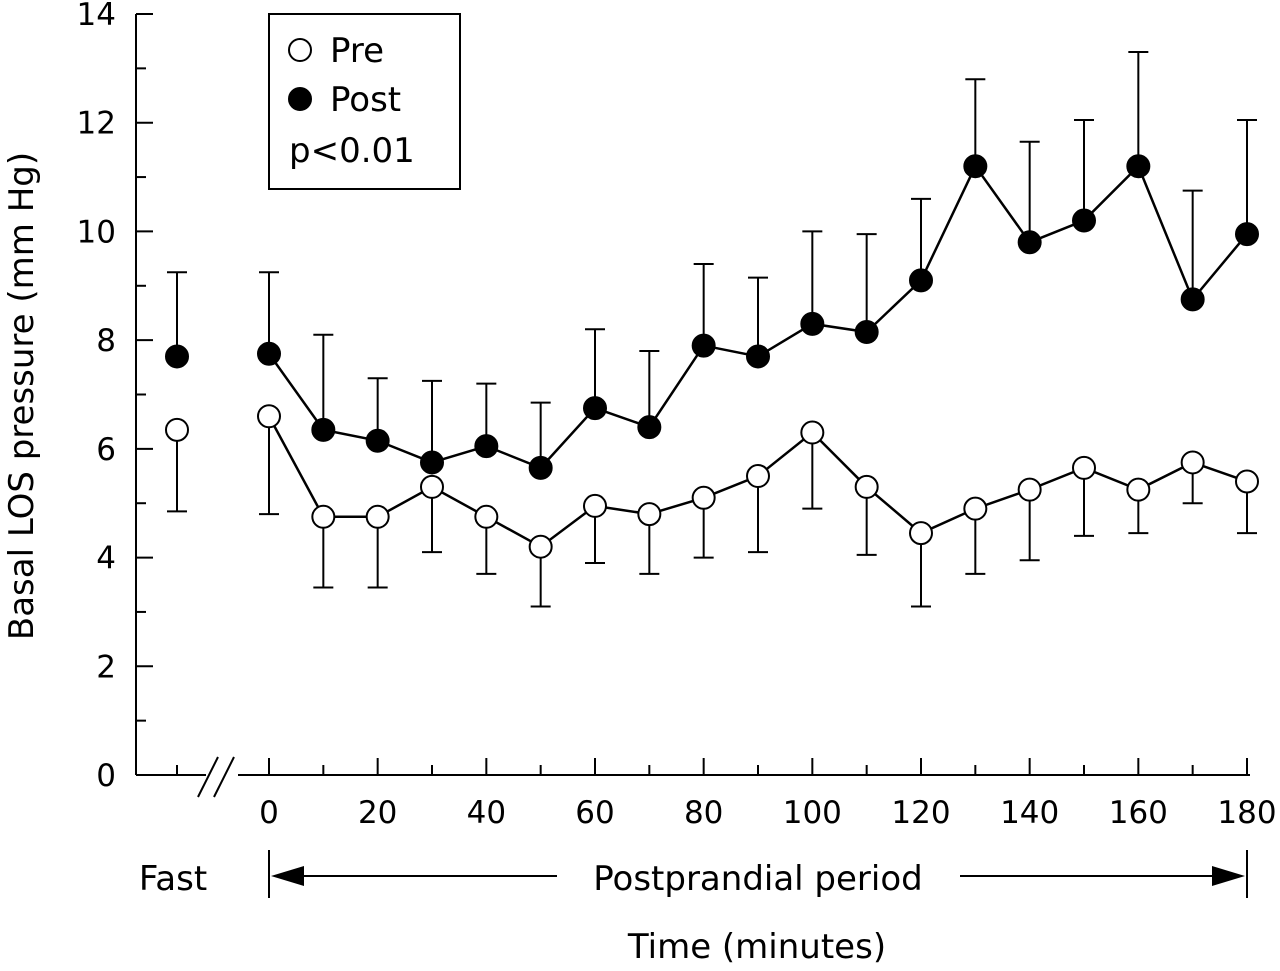 The width and height of the screenshot is (1280, 971). Describe the element at coordinates (357, 51) in the screenshot. I see `legend-label-pre: Pre` at that location.